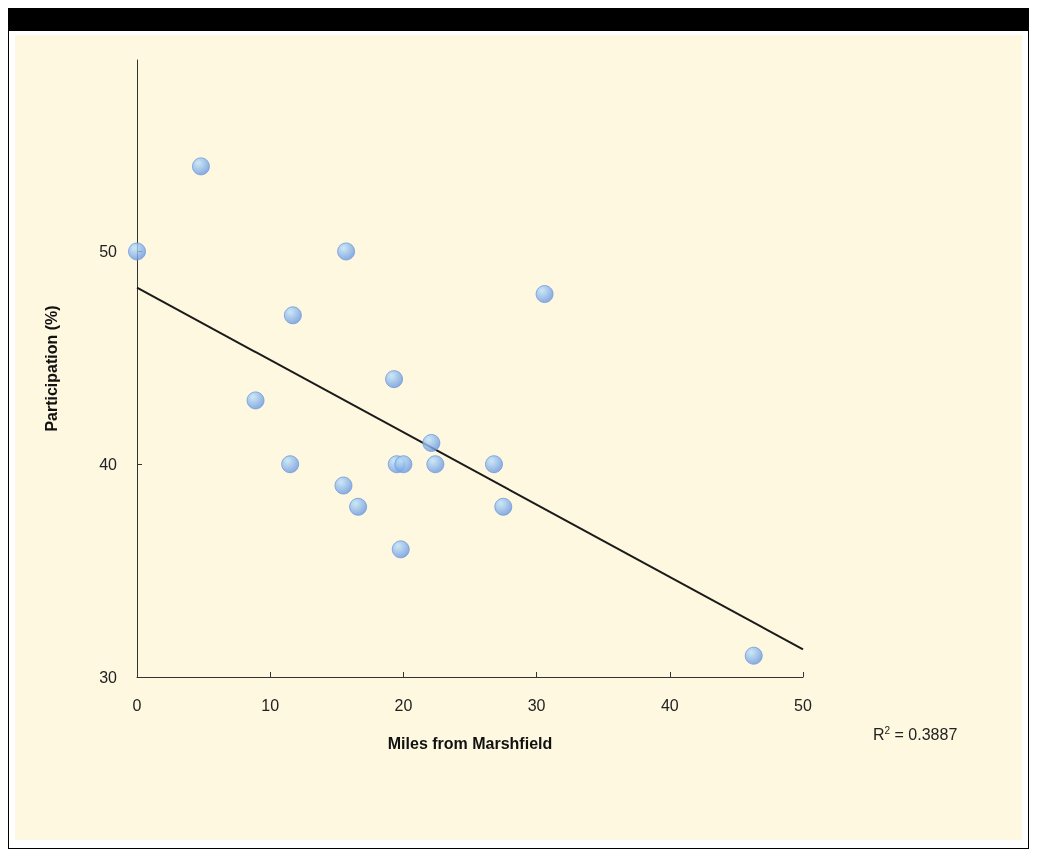  Describe the element at coordinates (108, 251) in the screenshot. I see `y-tick-label: 50` at that location.